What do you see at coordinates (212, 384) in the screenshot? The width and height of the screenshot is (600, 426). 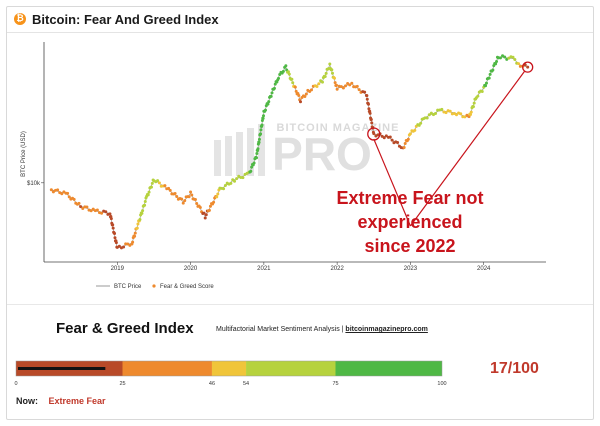 I see `gauge-tick-label: 46` at bounding box center [212, 384].